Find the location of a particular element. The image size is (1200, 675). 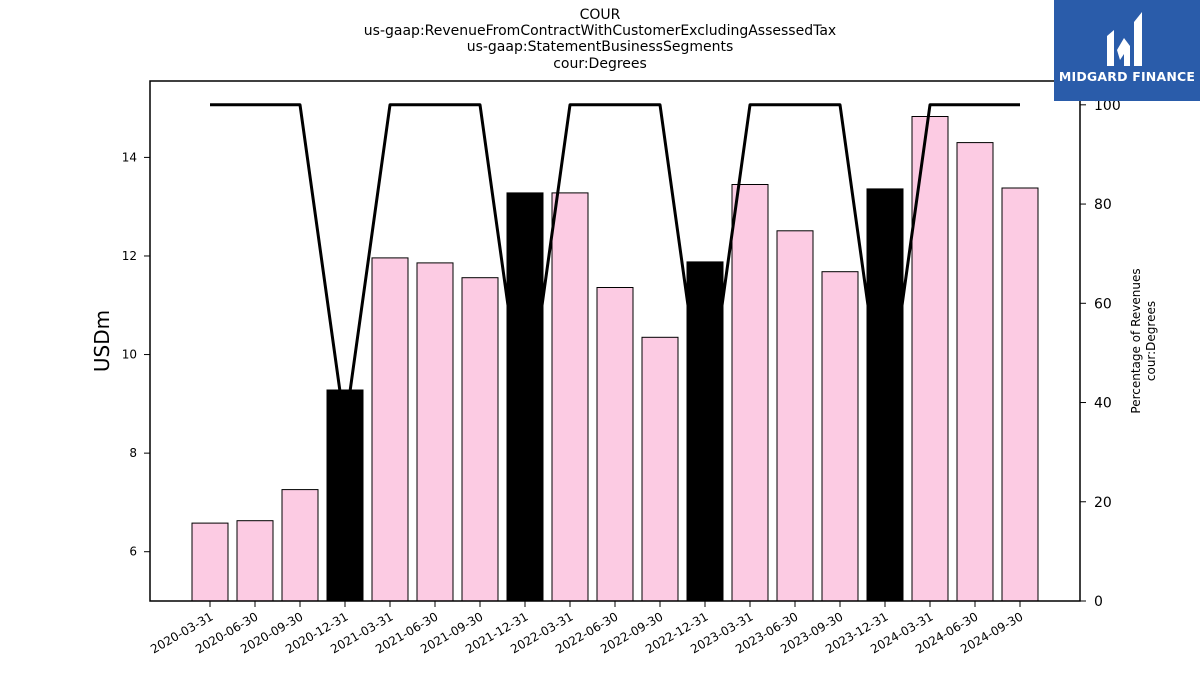

y-tick-label: 10 is located at coordinates (129, 355).